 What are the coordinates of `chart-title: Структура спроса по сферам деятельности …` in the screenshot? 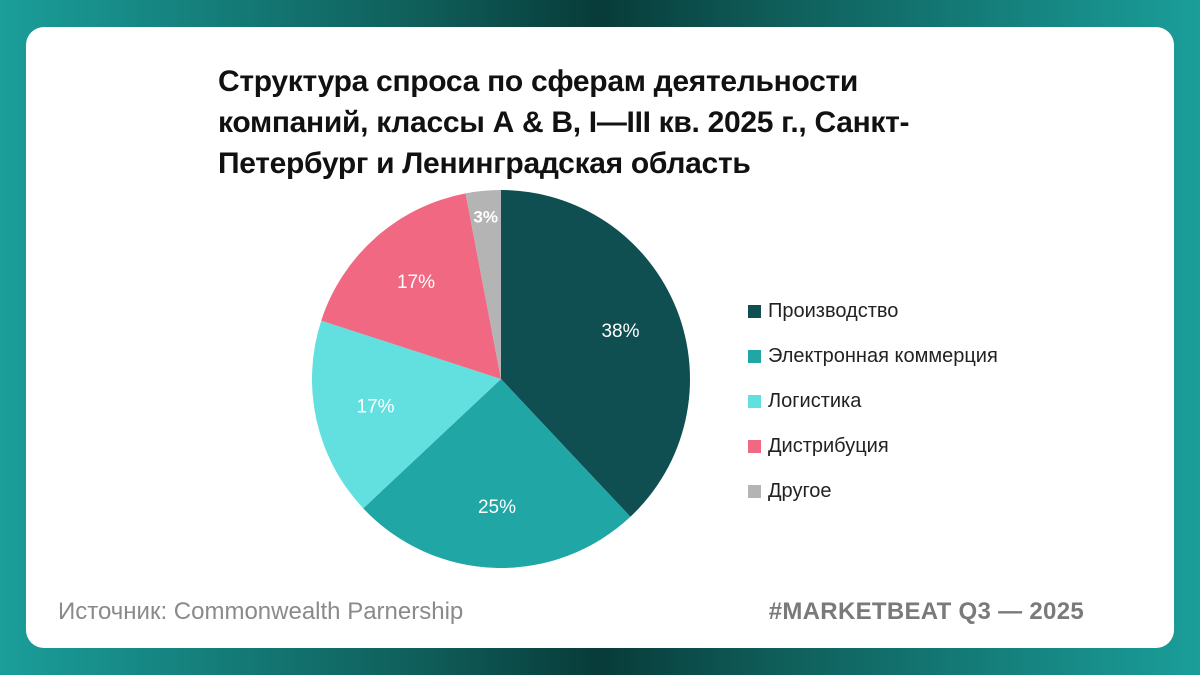 It's located at (564, 122).